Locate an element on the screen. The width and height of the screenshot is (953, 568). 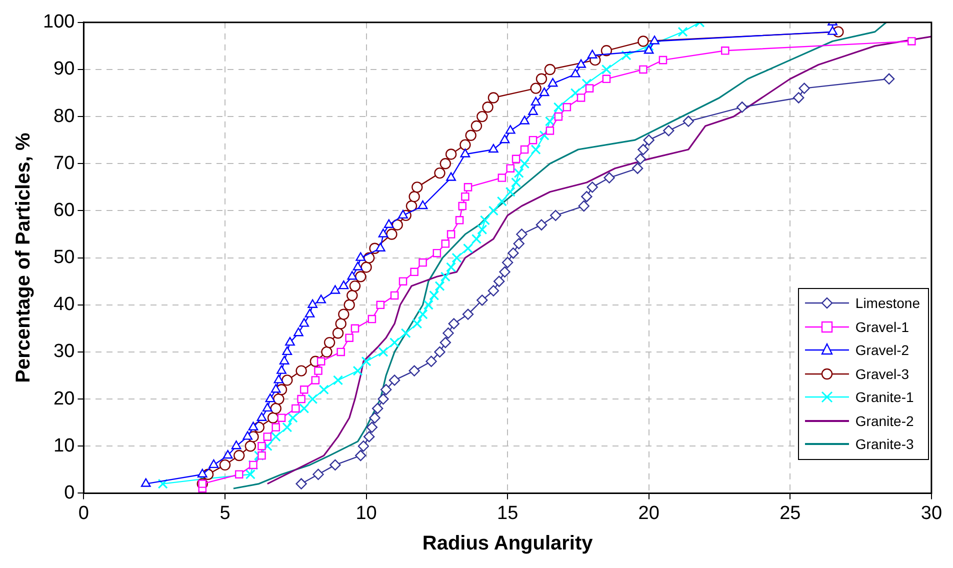
legend-label: Granite-1 is located at coordinates (884, 397).